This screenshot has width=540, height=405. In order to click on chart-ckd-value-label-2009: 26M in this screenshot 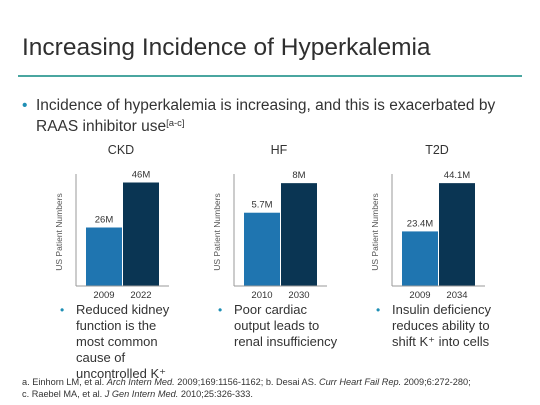, I will do `click(104, 220)`.